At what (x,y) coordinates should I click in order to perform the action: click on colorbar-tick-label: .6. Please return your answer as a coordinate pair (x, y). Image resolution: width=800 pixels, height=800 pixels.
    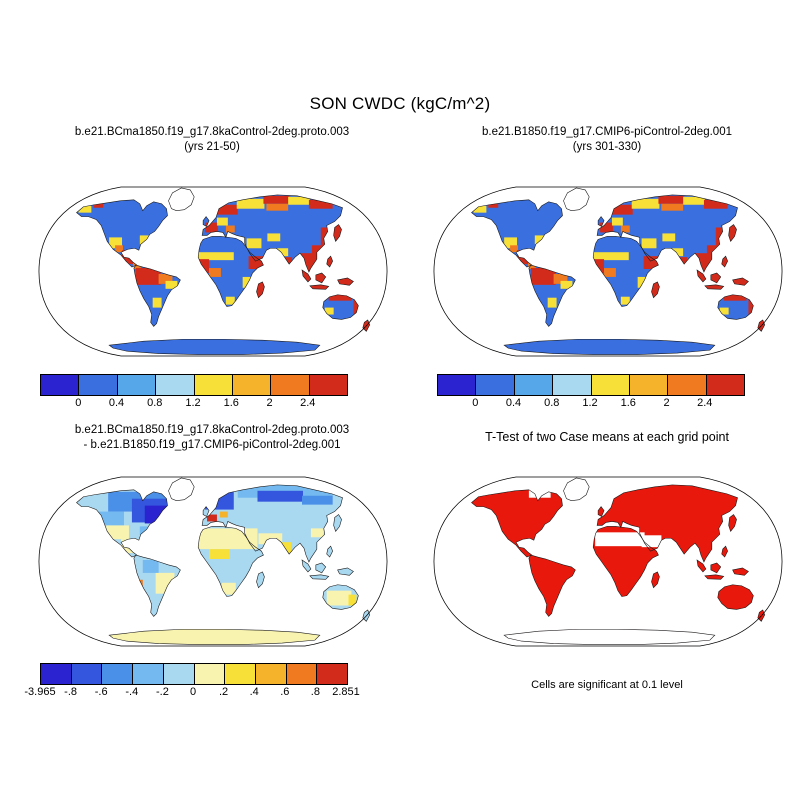
    Looking at the image, I should click on (285, 692).